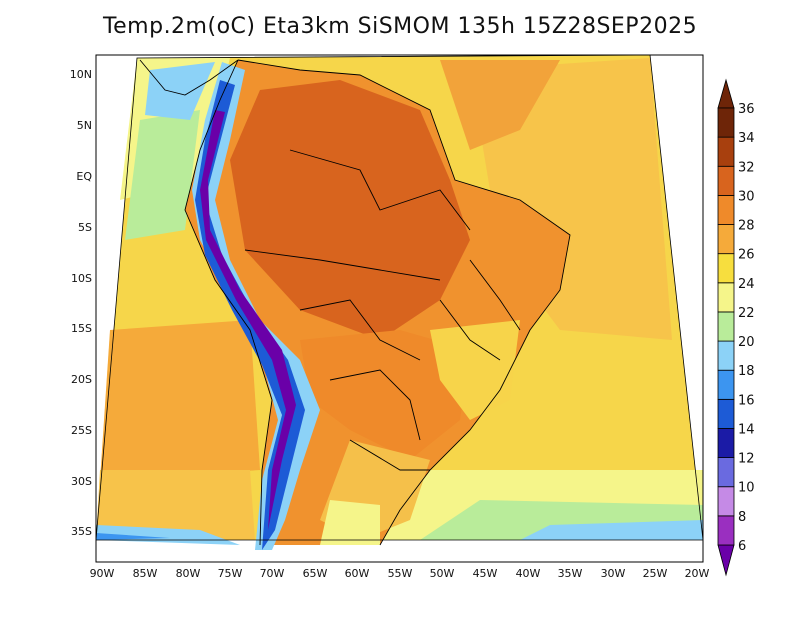 This screenshot has height=618, width=800. I want to click on lon-label-1: 85W, so click(145, 573).